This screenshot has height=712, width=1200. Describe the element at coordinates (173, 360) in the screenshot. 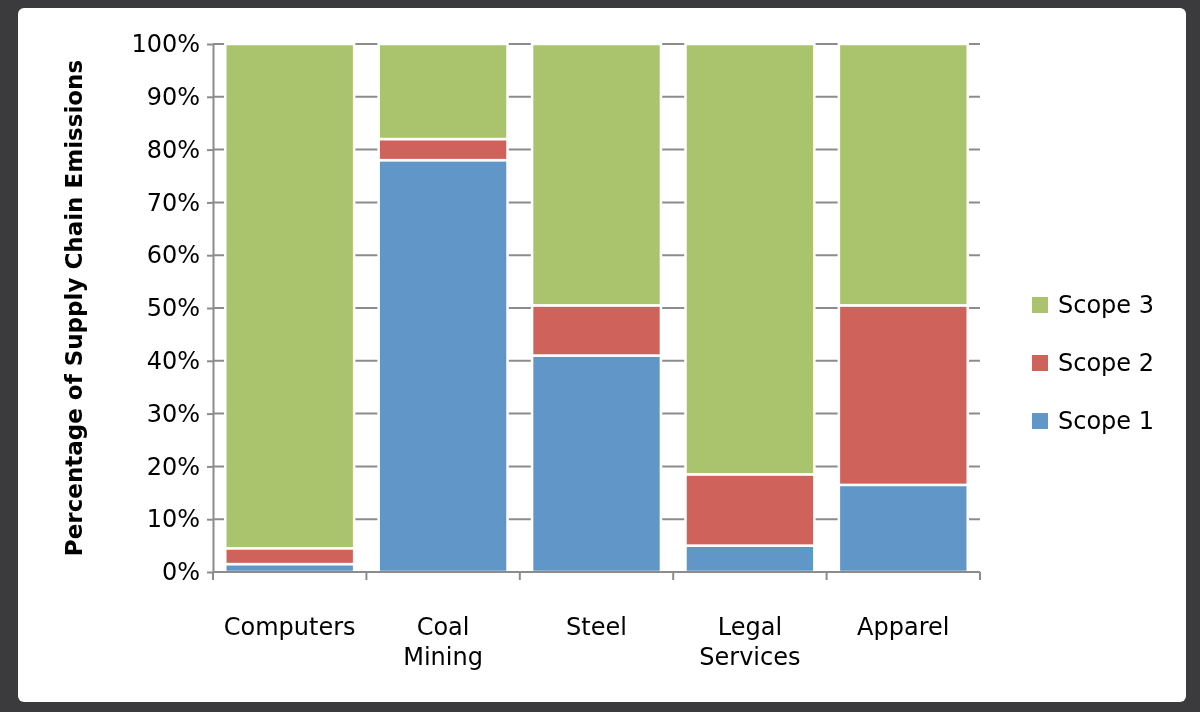

I see `y-tick-label: 40%` at that location.